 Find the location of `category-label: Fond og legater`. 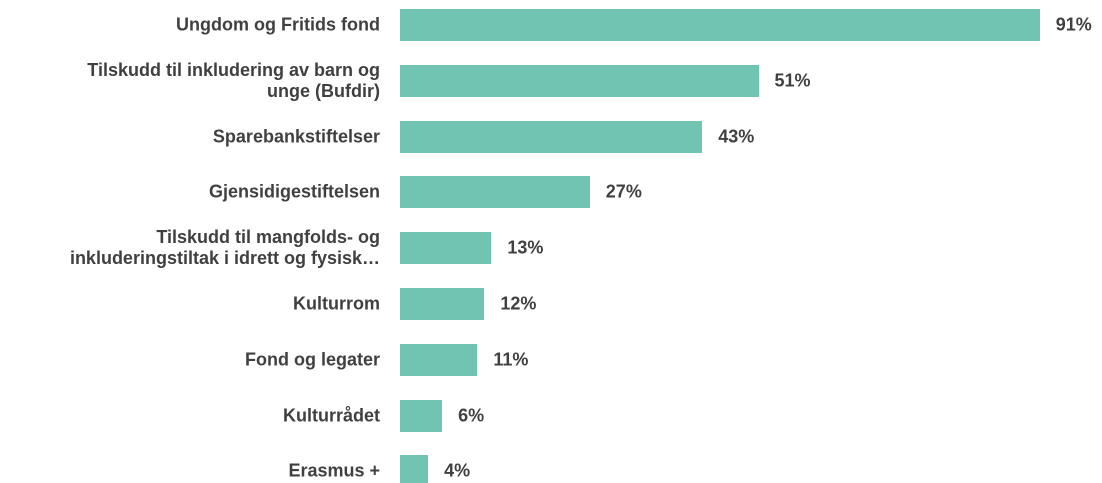

category-label: Fond og legater is located at coordinates (312, 359).